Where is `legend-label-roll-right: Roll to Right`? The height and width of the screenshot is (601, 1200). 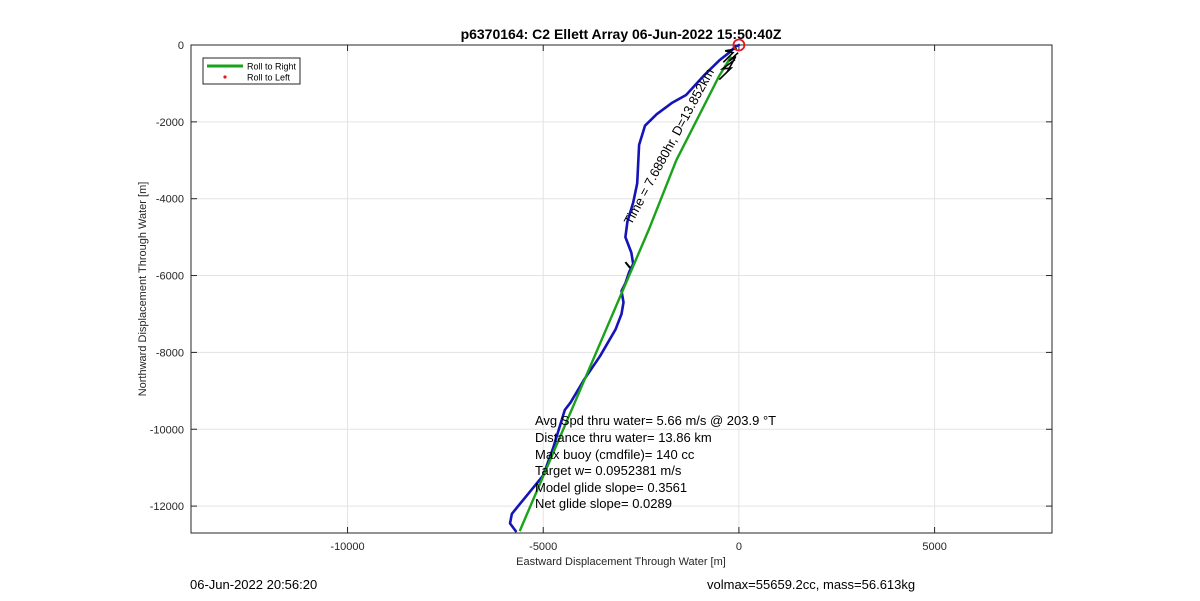
legend-label-roll-right: Roll to Right is located at coordinates (272, 67).